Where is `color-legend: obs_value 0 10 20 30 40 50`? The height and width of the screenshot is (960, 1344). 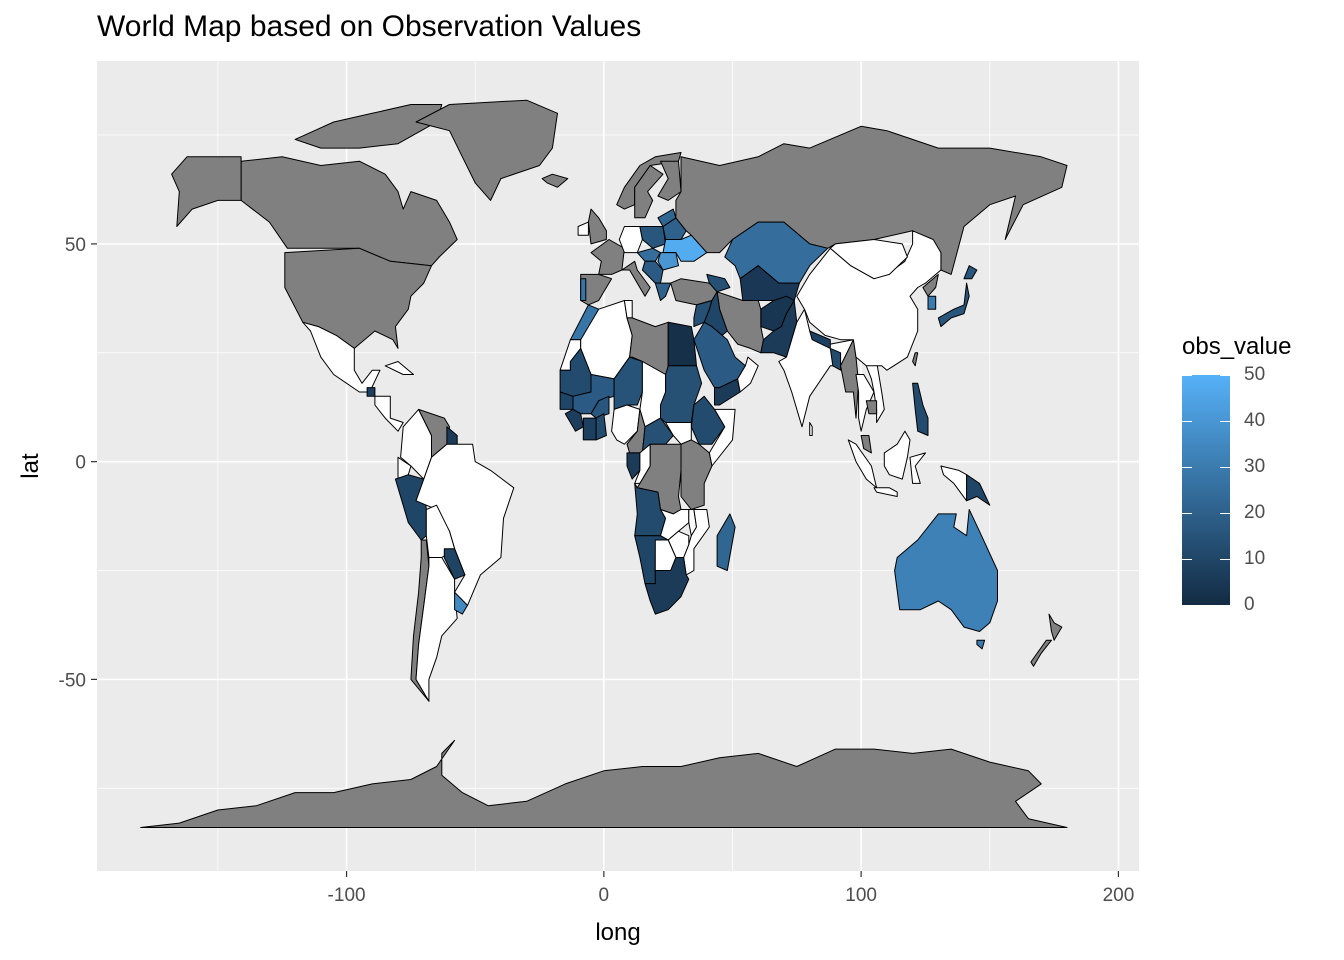
color-legend: obs_value 0 10 20 30 40 50 is located at coordinates (1257, 474).